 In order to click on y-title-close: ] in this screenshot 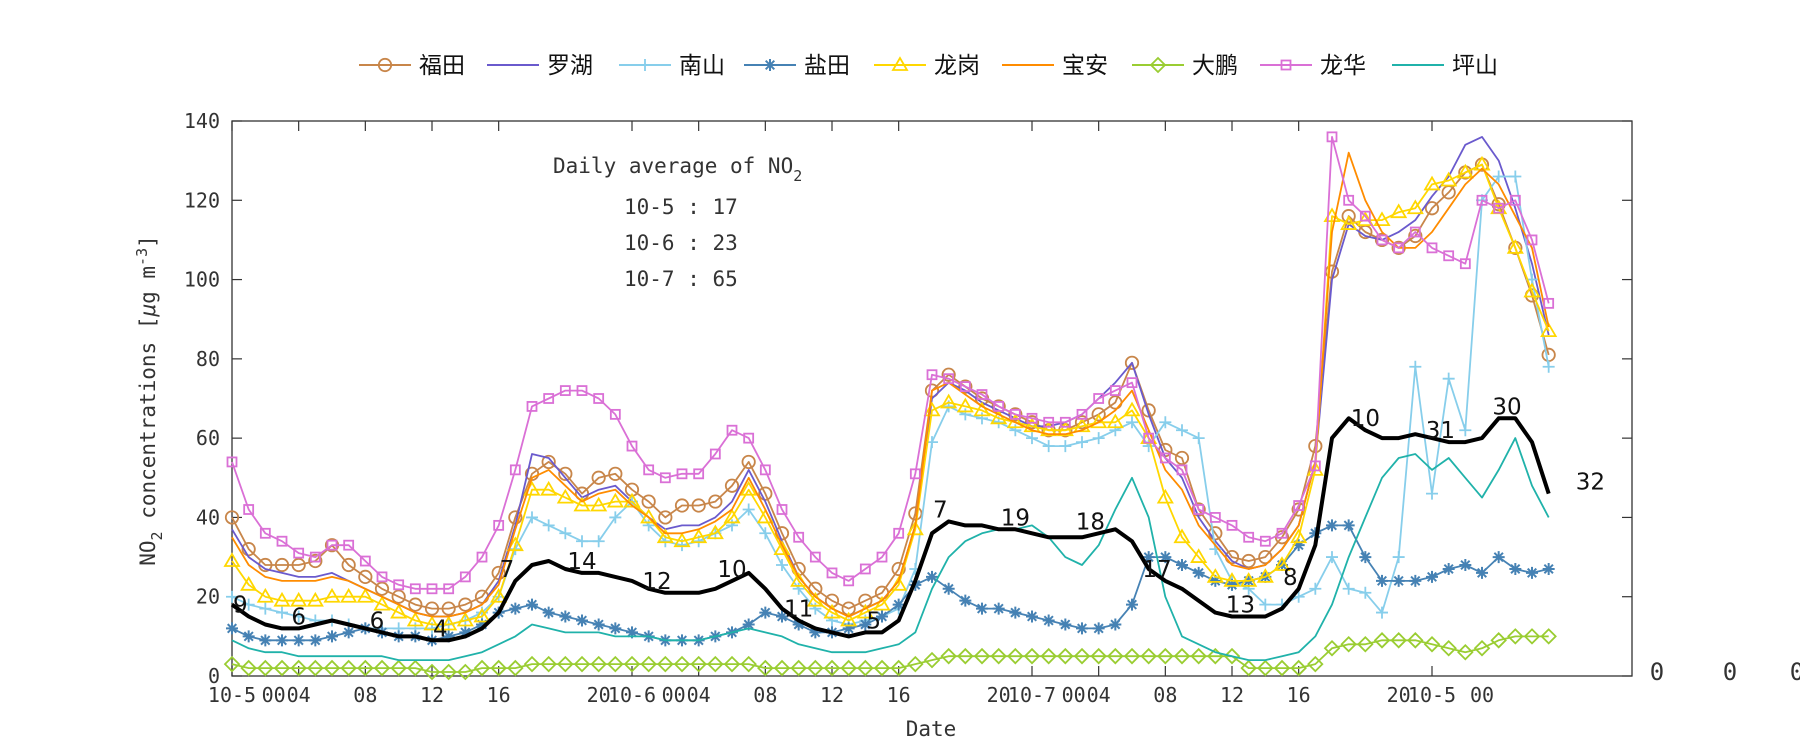, I will do `click(148, 241)`.